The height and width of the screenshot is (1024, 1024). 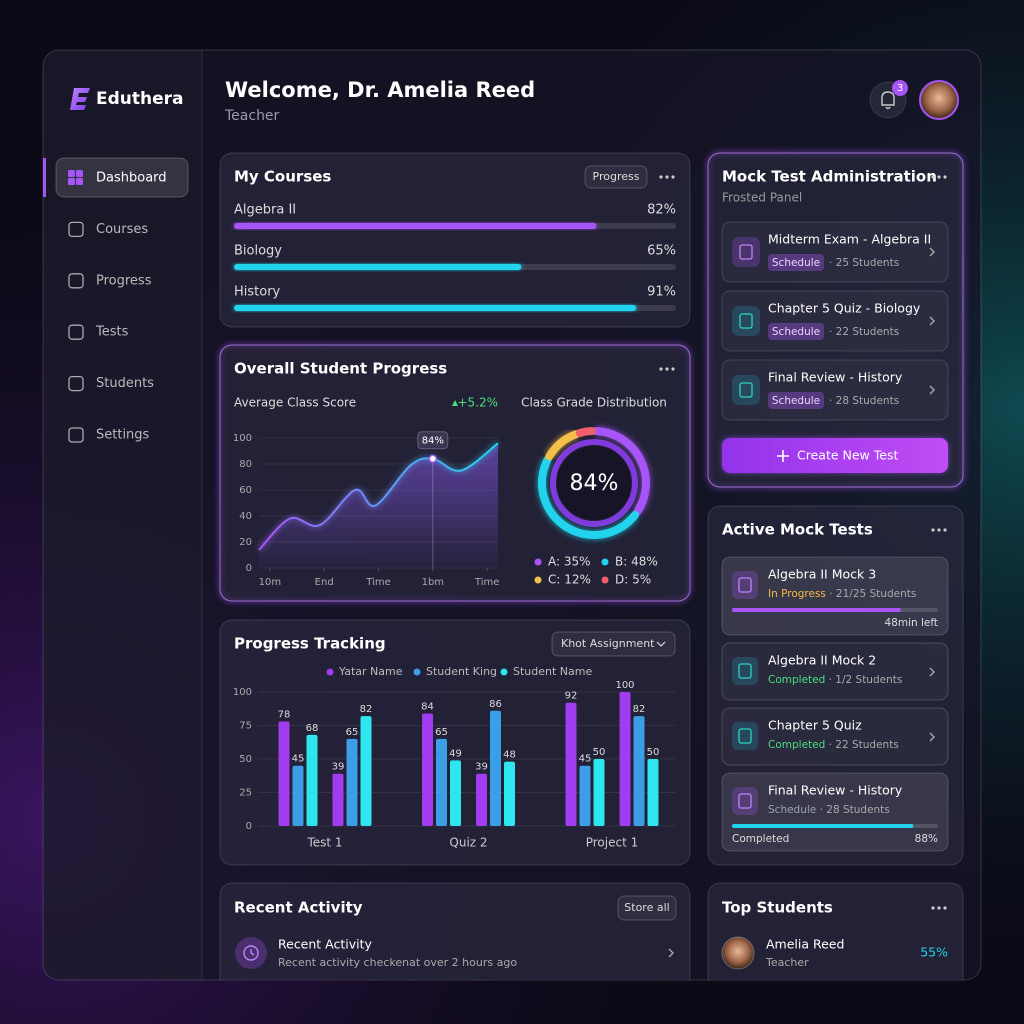 What do you see at coordinates (468, 843) in the screenshot?
I see `x-tick-label: Quiz 2` at bounding box center [468, 843].